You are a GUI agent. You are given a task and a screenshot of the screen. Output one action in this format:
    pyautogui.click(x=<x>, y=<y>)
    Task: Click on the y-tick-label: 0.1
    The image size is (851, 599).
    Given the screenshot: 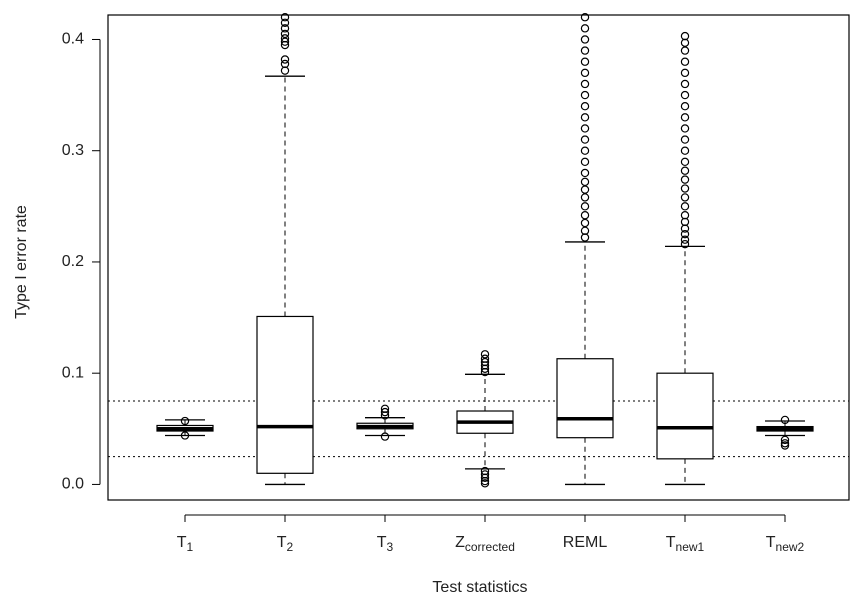 What is the action you would take?
    pyautogui.click(x=73, y=372)
    